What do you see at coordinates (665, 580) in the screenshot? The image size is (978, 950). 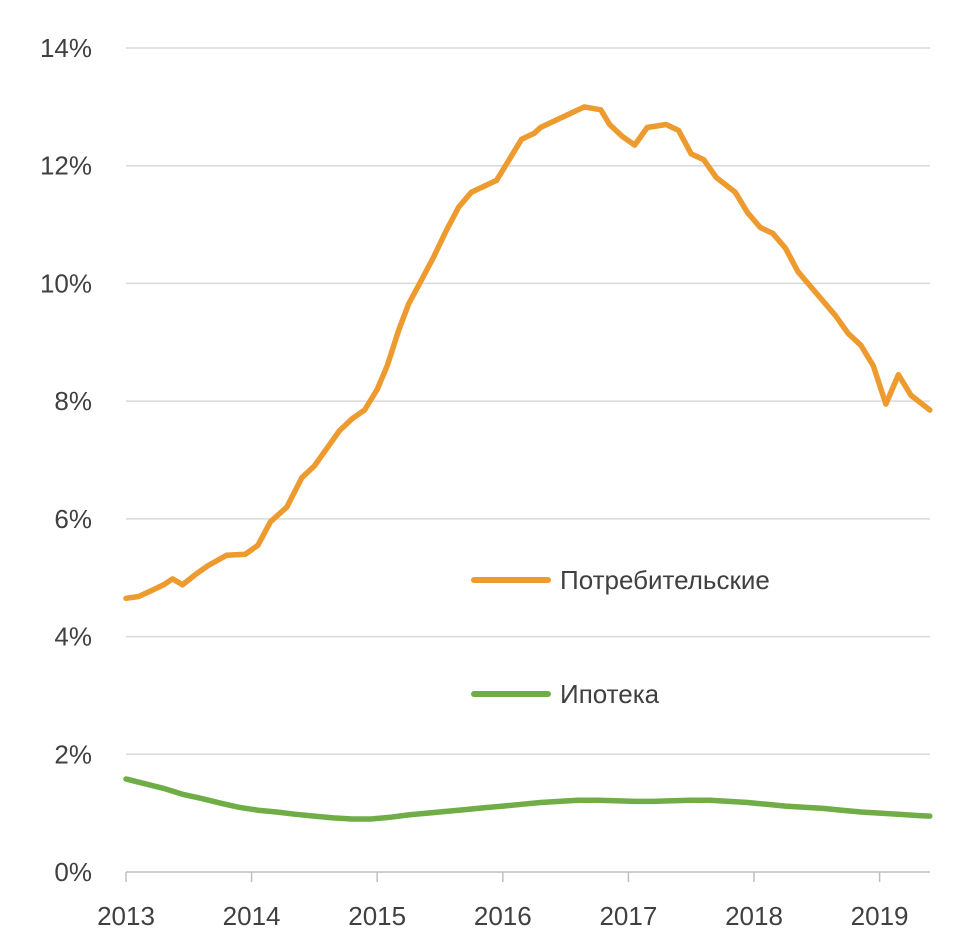 I see `legend-label-consumer: Потребительские` at bounding box center [665, 580].